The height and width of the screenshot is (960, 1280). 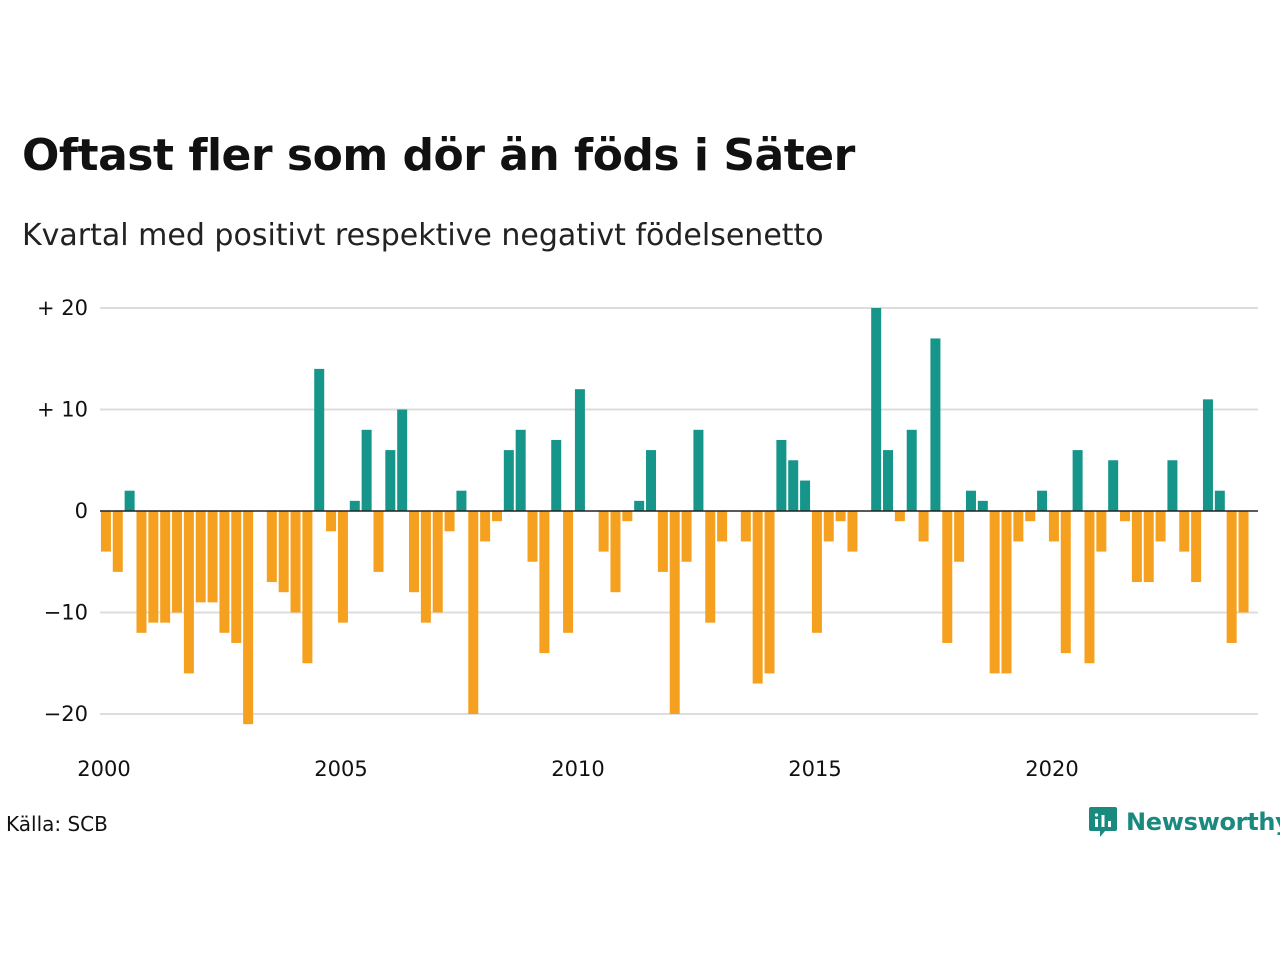 I want to click on brand-logo: Newsworthy, so click(x=1184, y=822).